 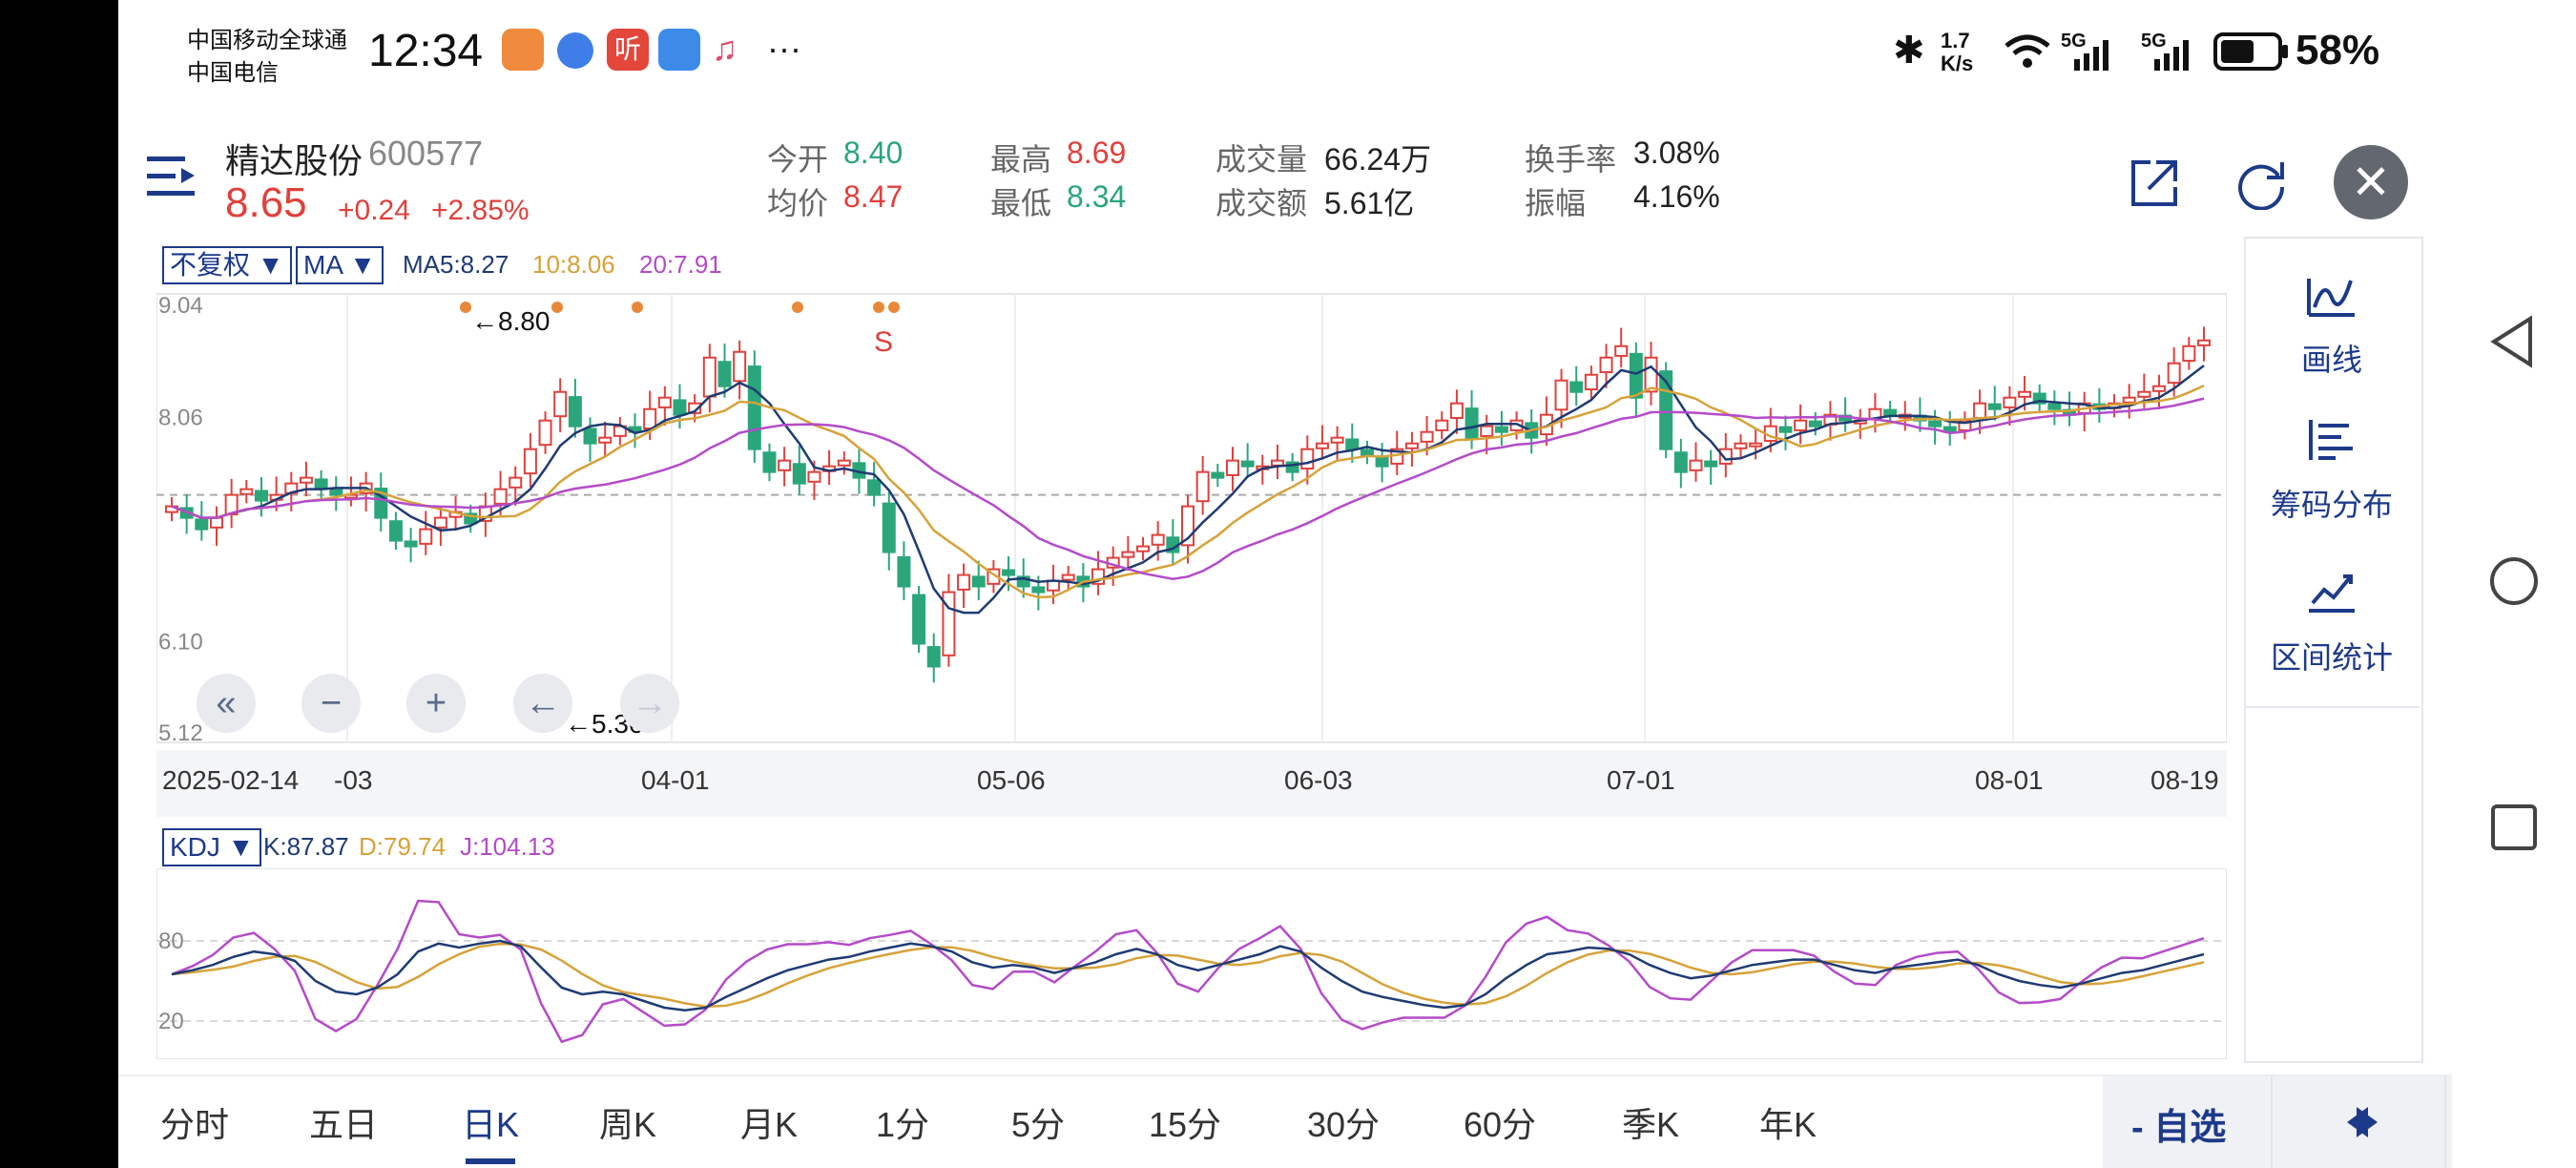 I want to click on interval-stats-icon, so click(x=2331, y=591).